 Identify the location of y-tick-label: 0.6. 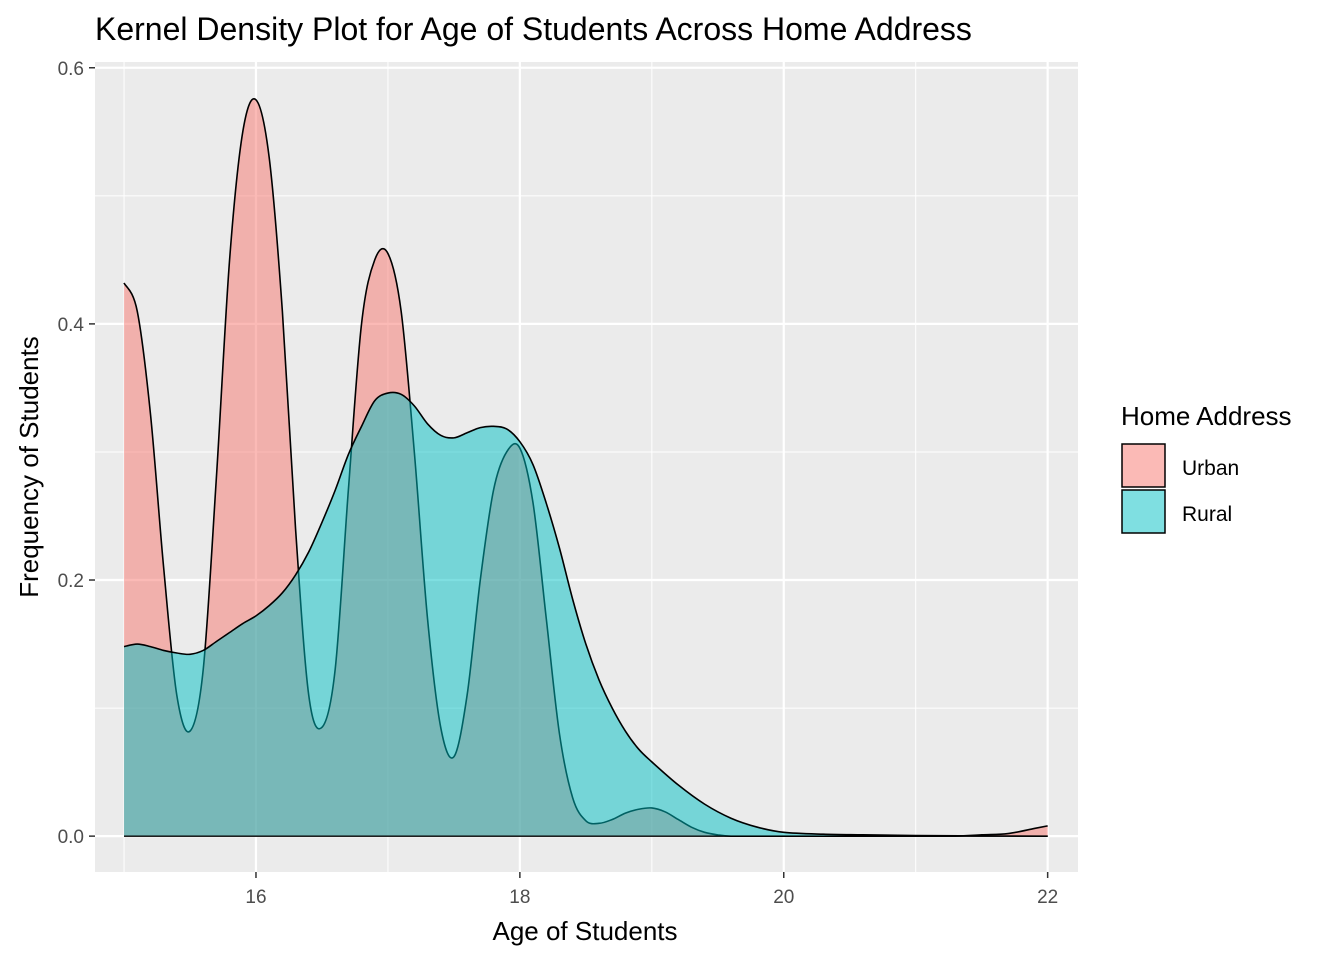
(71, 69).